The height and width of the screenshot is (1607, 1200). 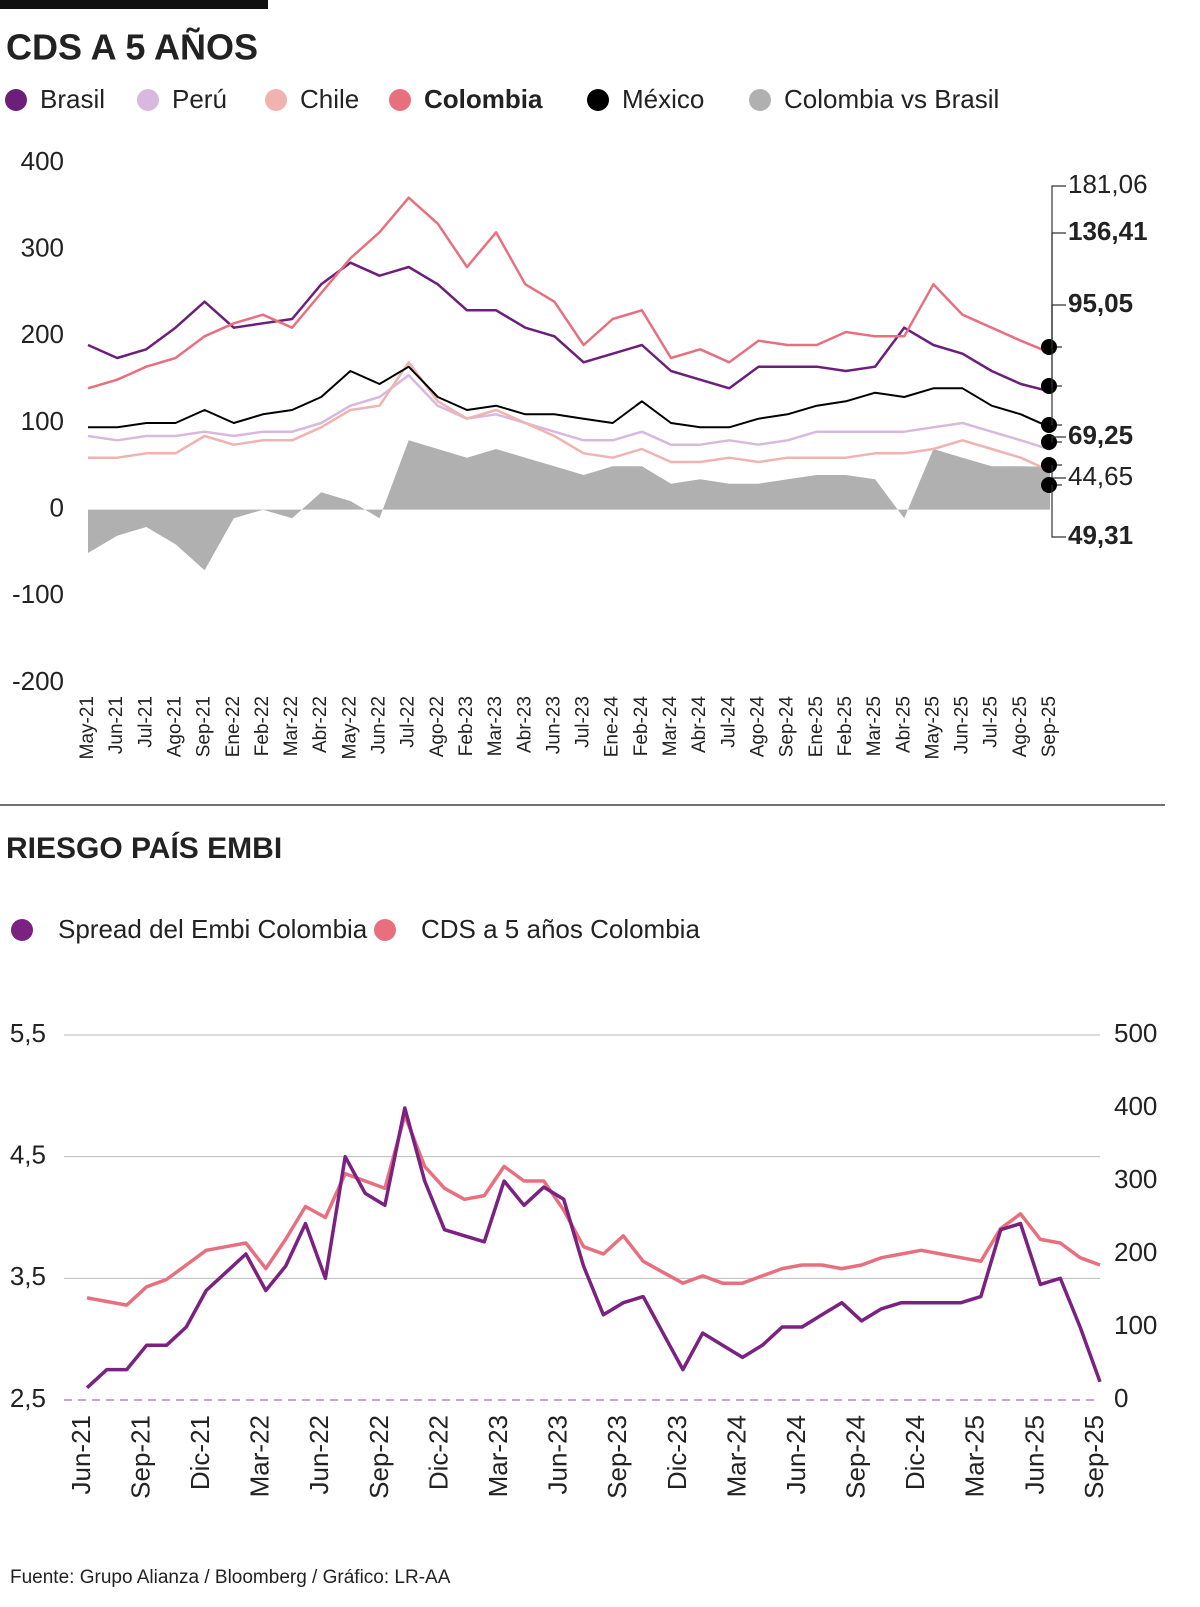 What do you see at coordinates (891, 99) in the screenshot?
I see `legend-label: Colombia vs Brasil` at bounding box center [891, 99].